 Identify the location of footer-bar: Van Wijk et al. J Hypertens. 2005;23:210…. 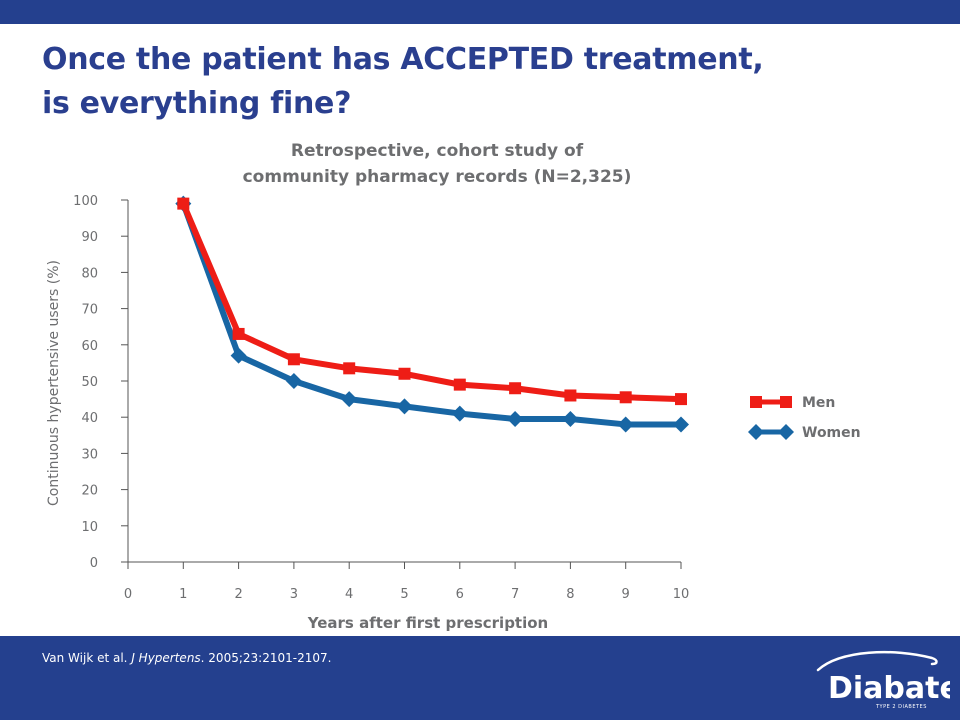
(480, 678).